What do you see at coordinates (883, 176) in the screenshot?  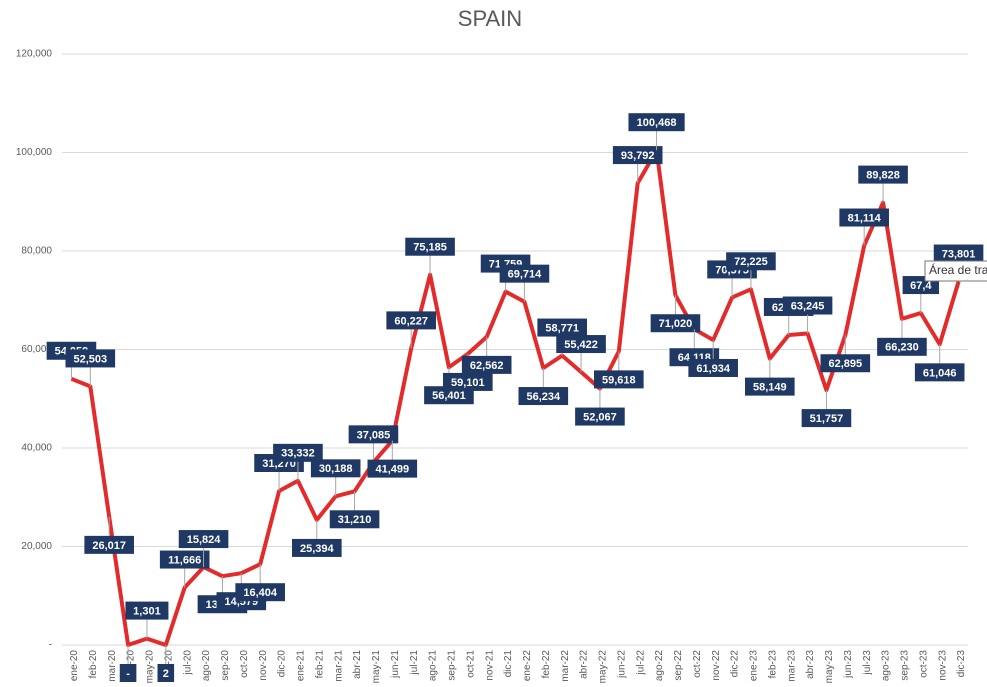 I see `value-label: 89,828` at bounding box center [883, 176].